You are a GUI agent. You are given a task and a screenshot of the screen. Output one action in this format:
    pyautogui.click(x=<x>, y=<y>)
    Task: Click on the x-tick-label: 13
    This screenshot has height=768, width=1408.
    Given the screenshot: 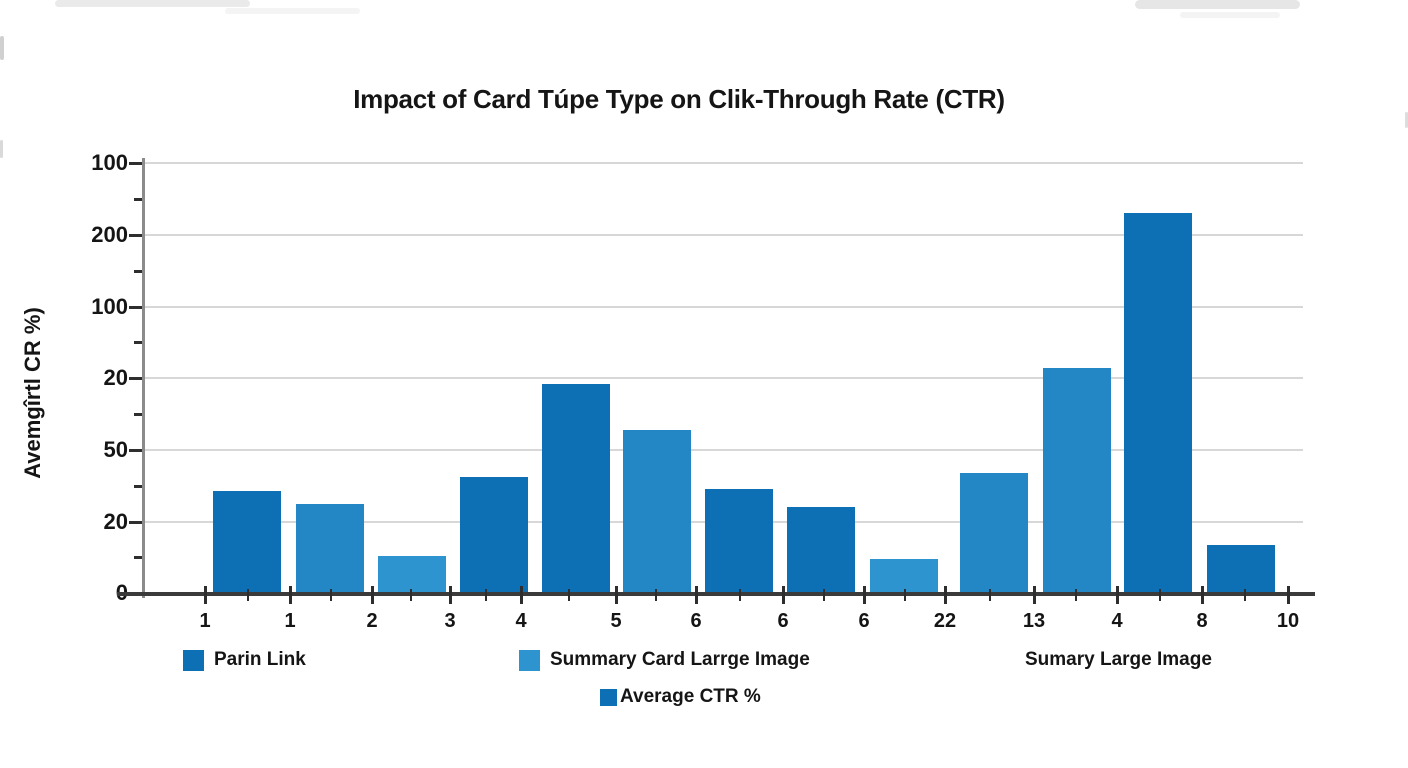 What is the action you would take?
    pyautogui.click(x=1034, y=621)
    